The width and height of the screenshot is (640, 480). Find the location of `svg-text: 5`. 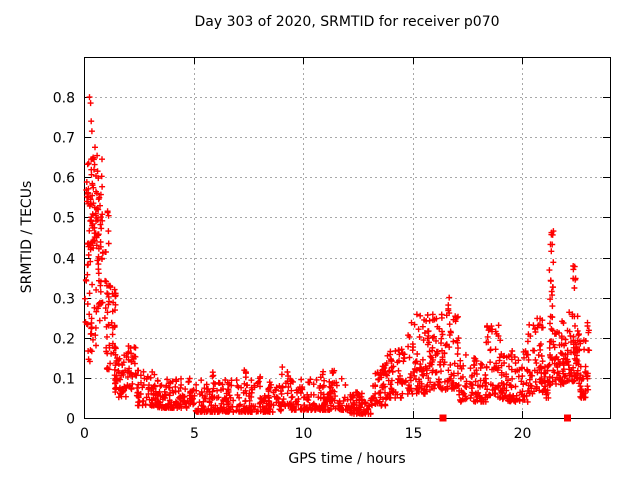

svg-text: 5 is located at coordinates (194, 434).